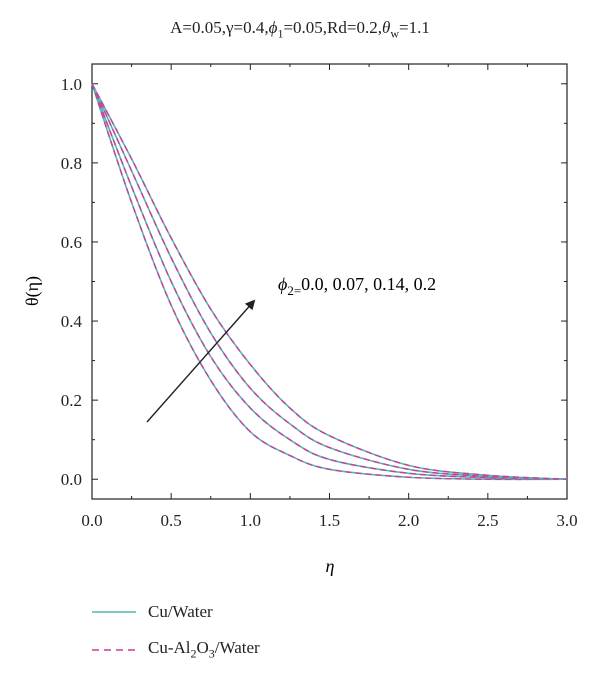 The width and height of the screenshot is (600, 684). Describe the element at coordinates (368, 284) in the screenshot. I see `annotation-part: 0.0, 0.07, 0.14, 0.2` at that location.